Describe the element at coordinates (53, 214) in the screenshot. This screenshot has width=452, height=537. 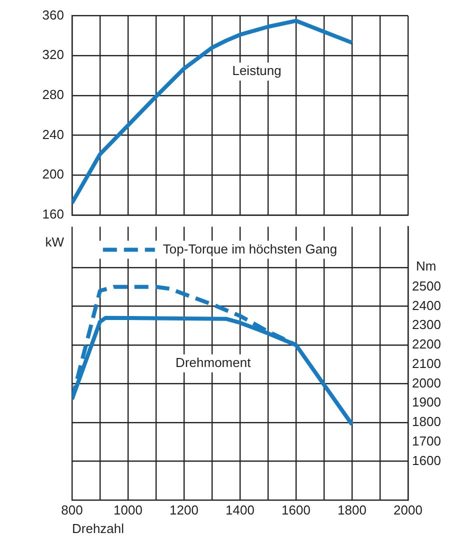
I see `y-tick-label: 160` at that location.